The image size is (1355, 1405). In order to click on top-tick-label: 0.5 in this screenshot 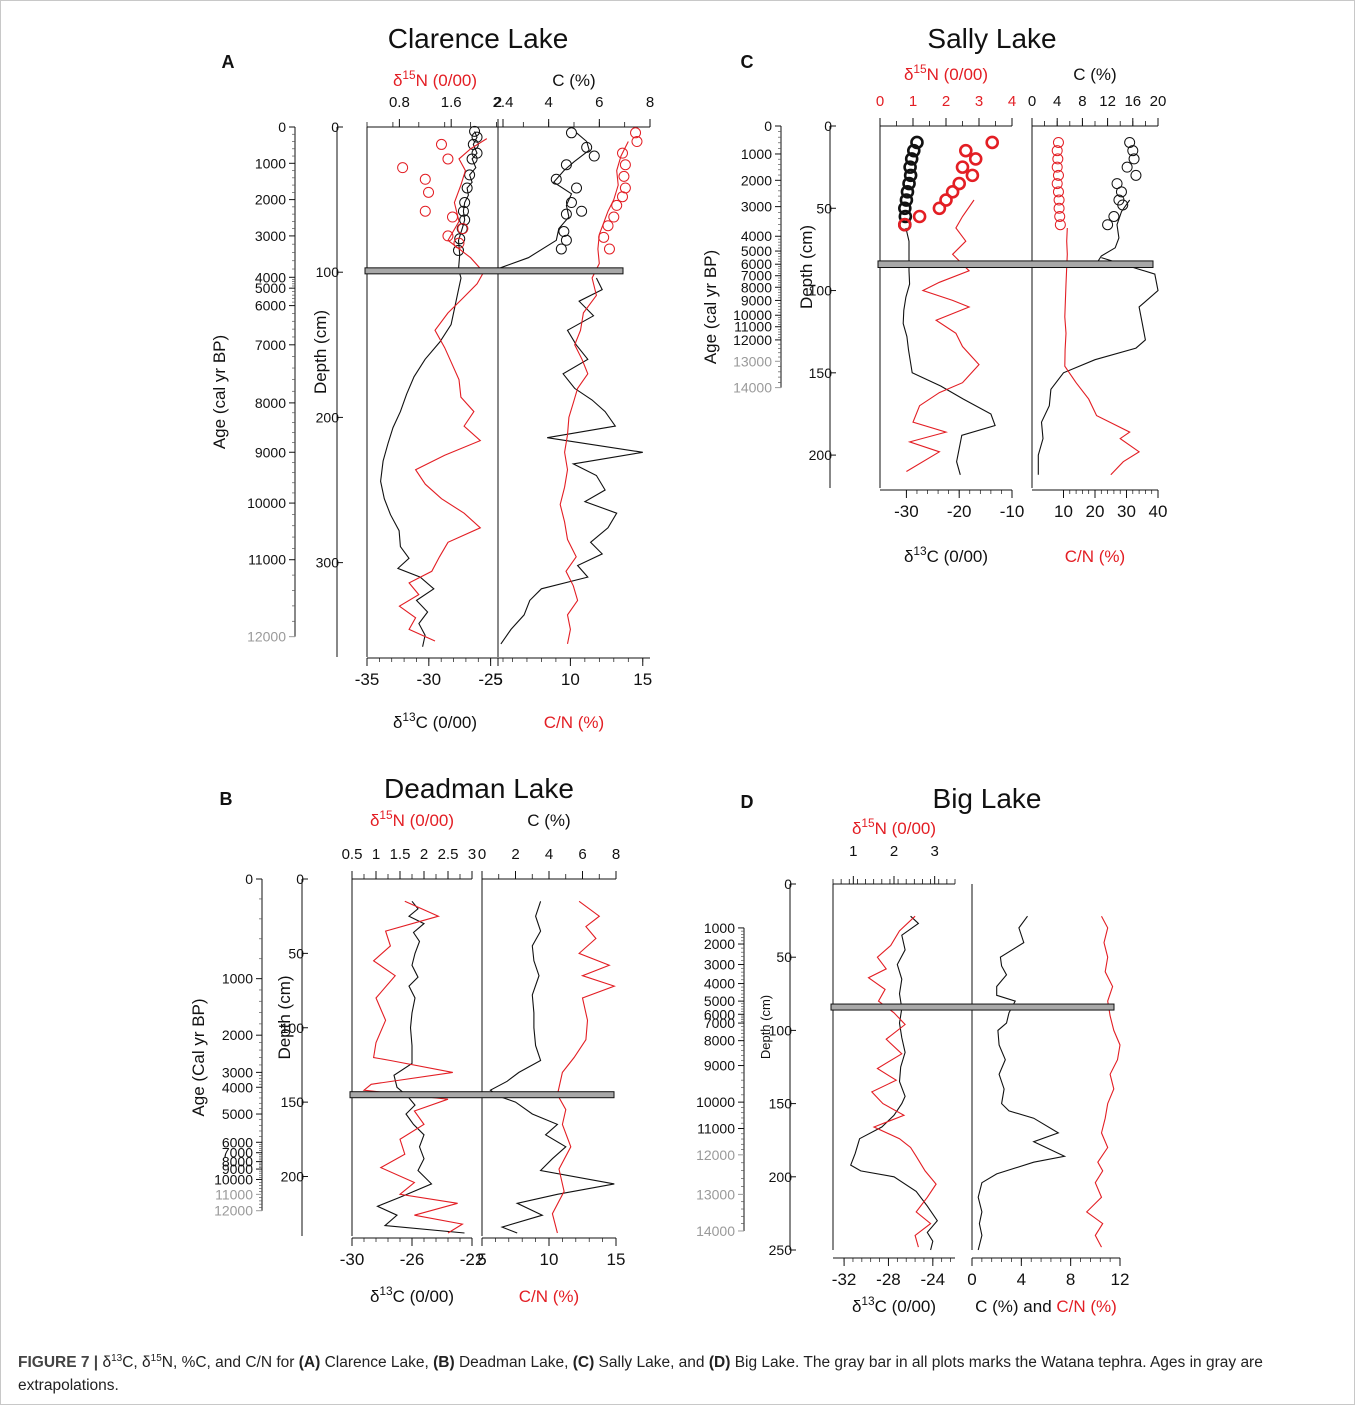, I will do `click(352, 854)`.